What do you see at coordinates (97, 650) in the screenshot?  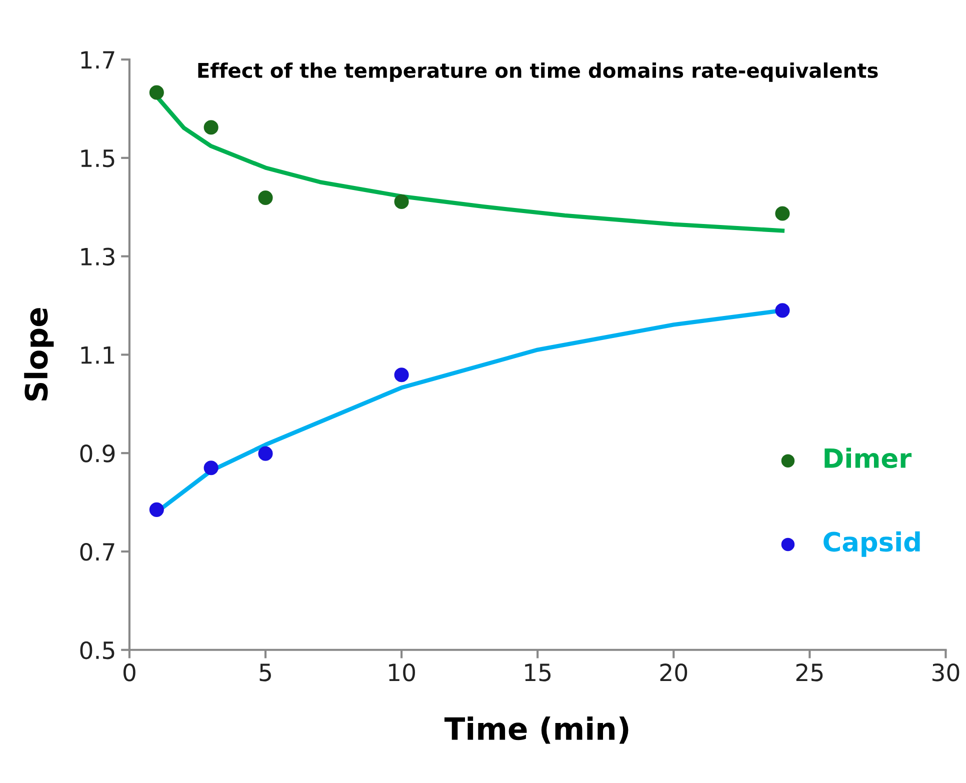 I see `y-tick-label: 0.5` at bounding box center [97, 650].